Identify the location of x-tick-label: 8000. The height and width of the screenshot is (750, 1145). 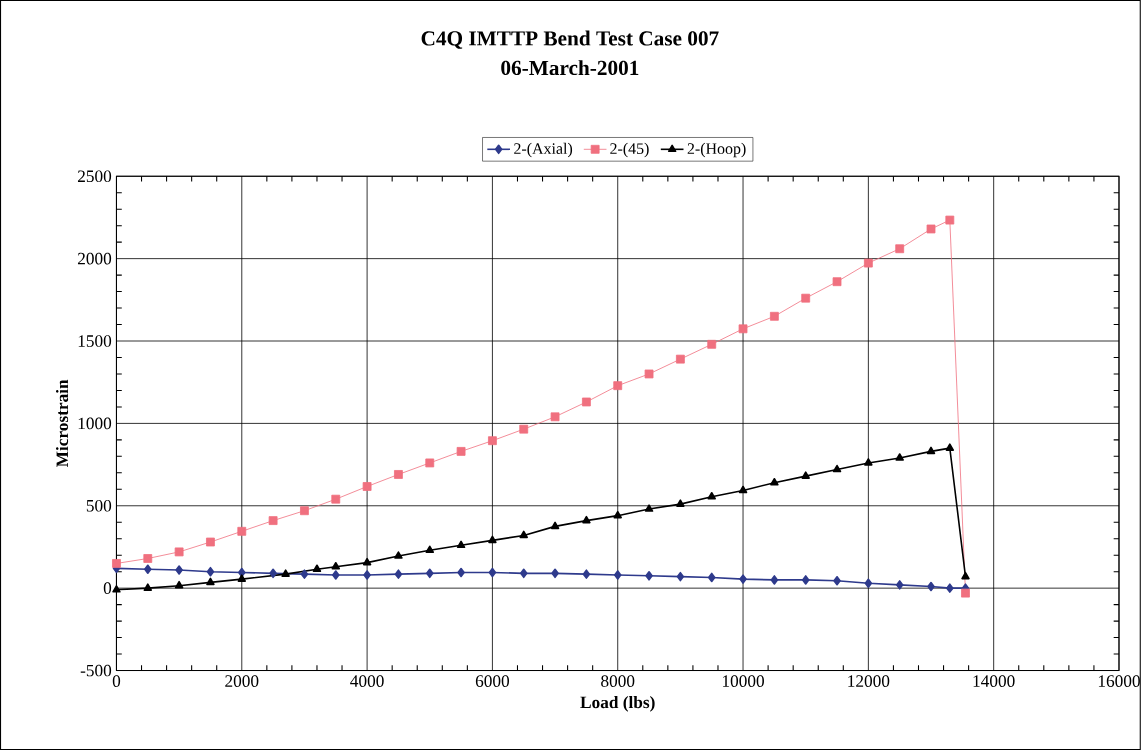
(618, 681).